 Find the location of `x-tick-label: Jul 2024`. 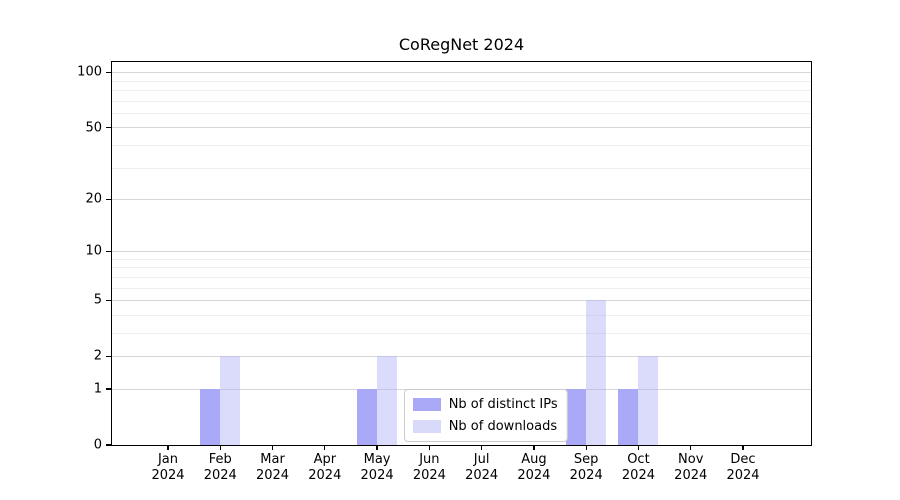

x-tick-label: Jul 2024 is located at coordinates (482, 467).